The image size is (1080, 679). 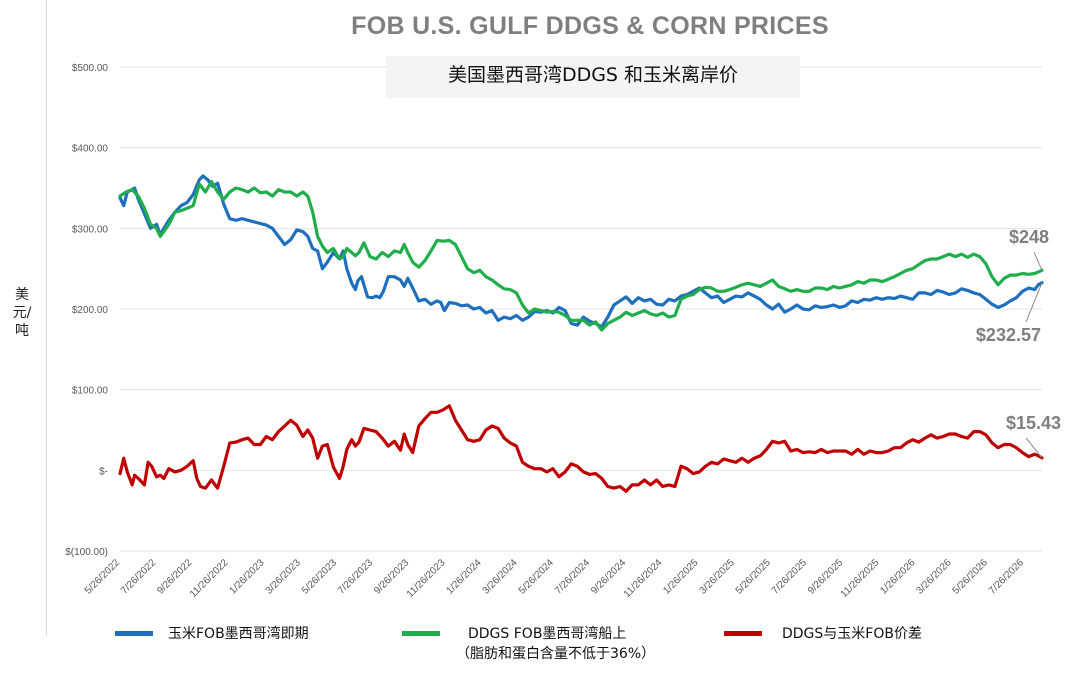 I want to click on legend-label-ddgs: DDGS FOB墨西哥湾船上, so click(x=547, y=634).